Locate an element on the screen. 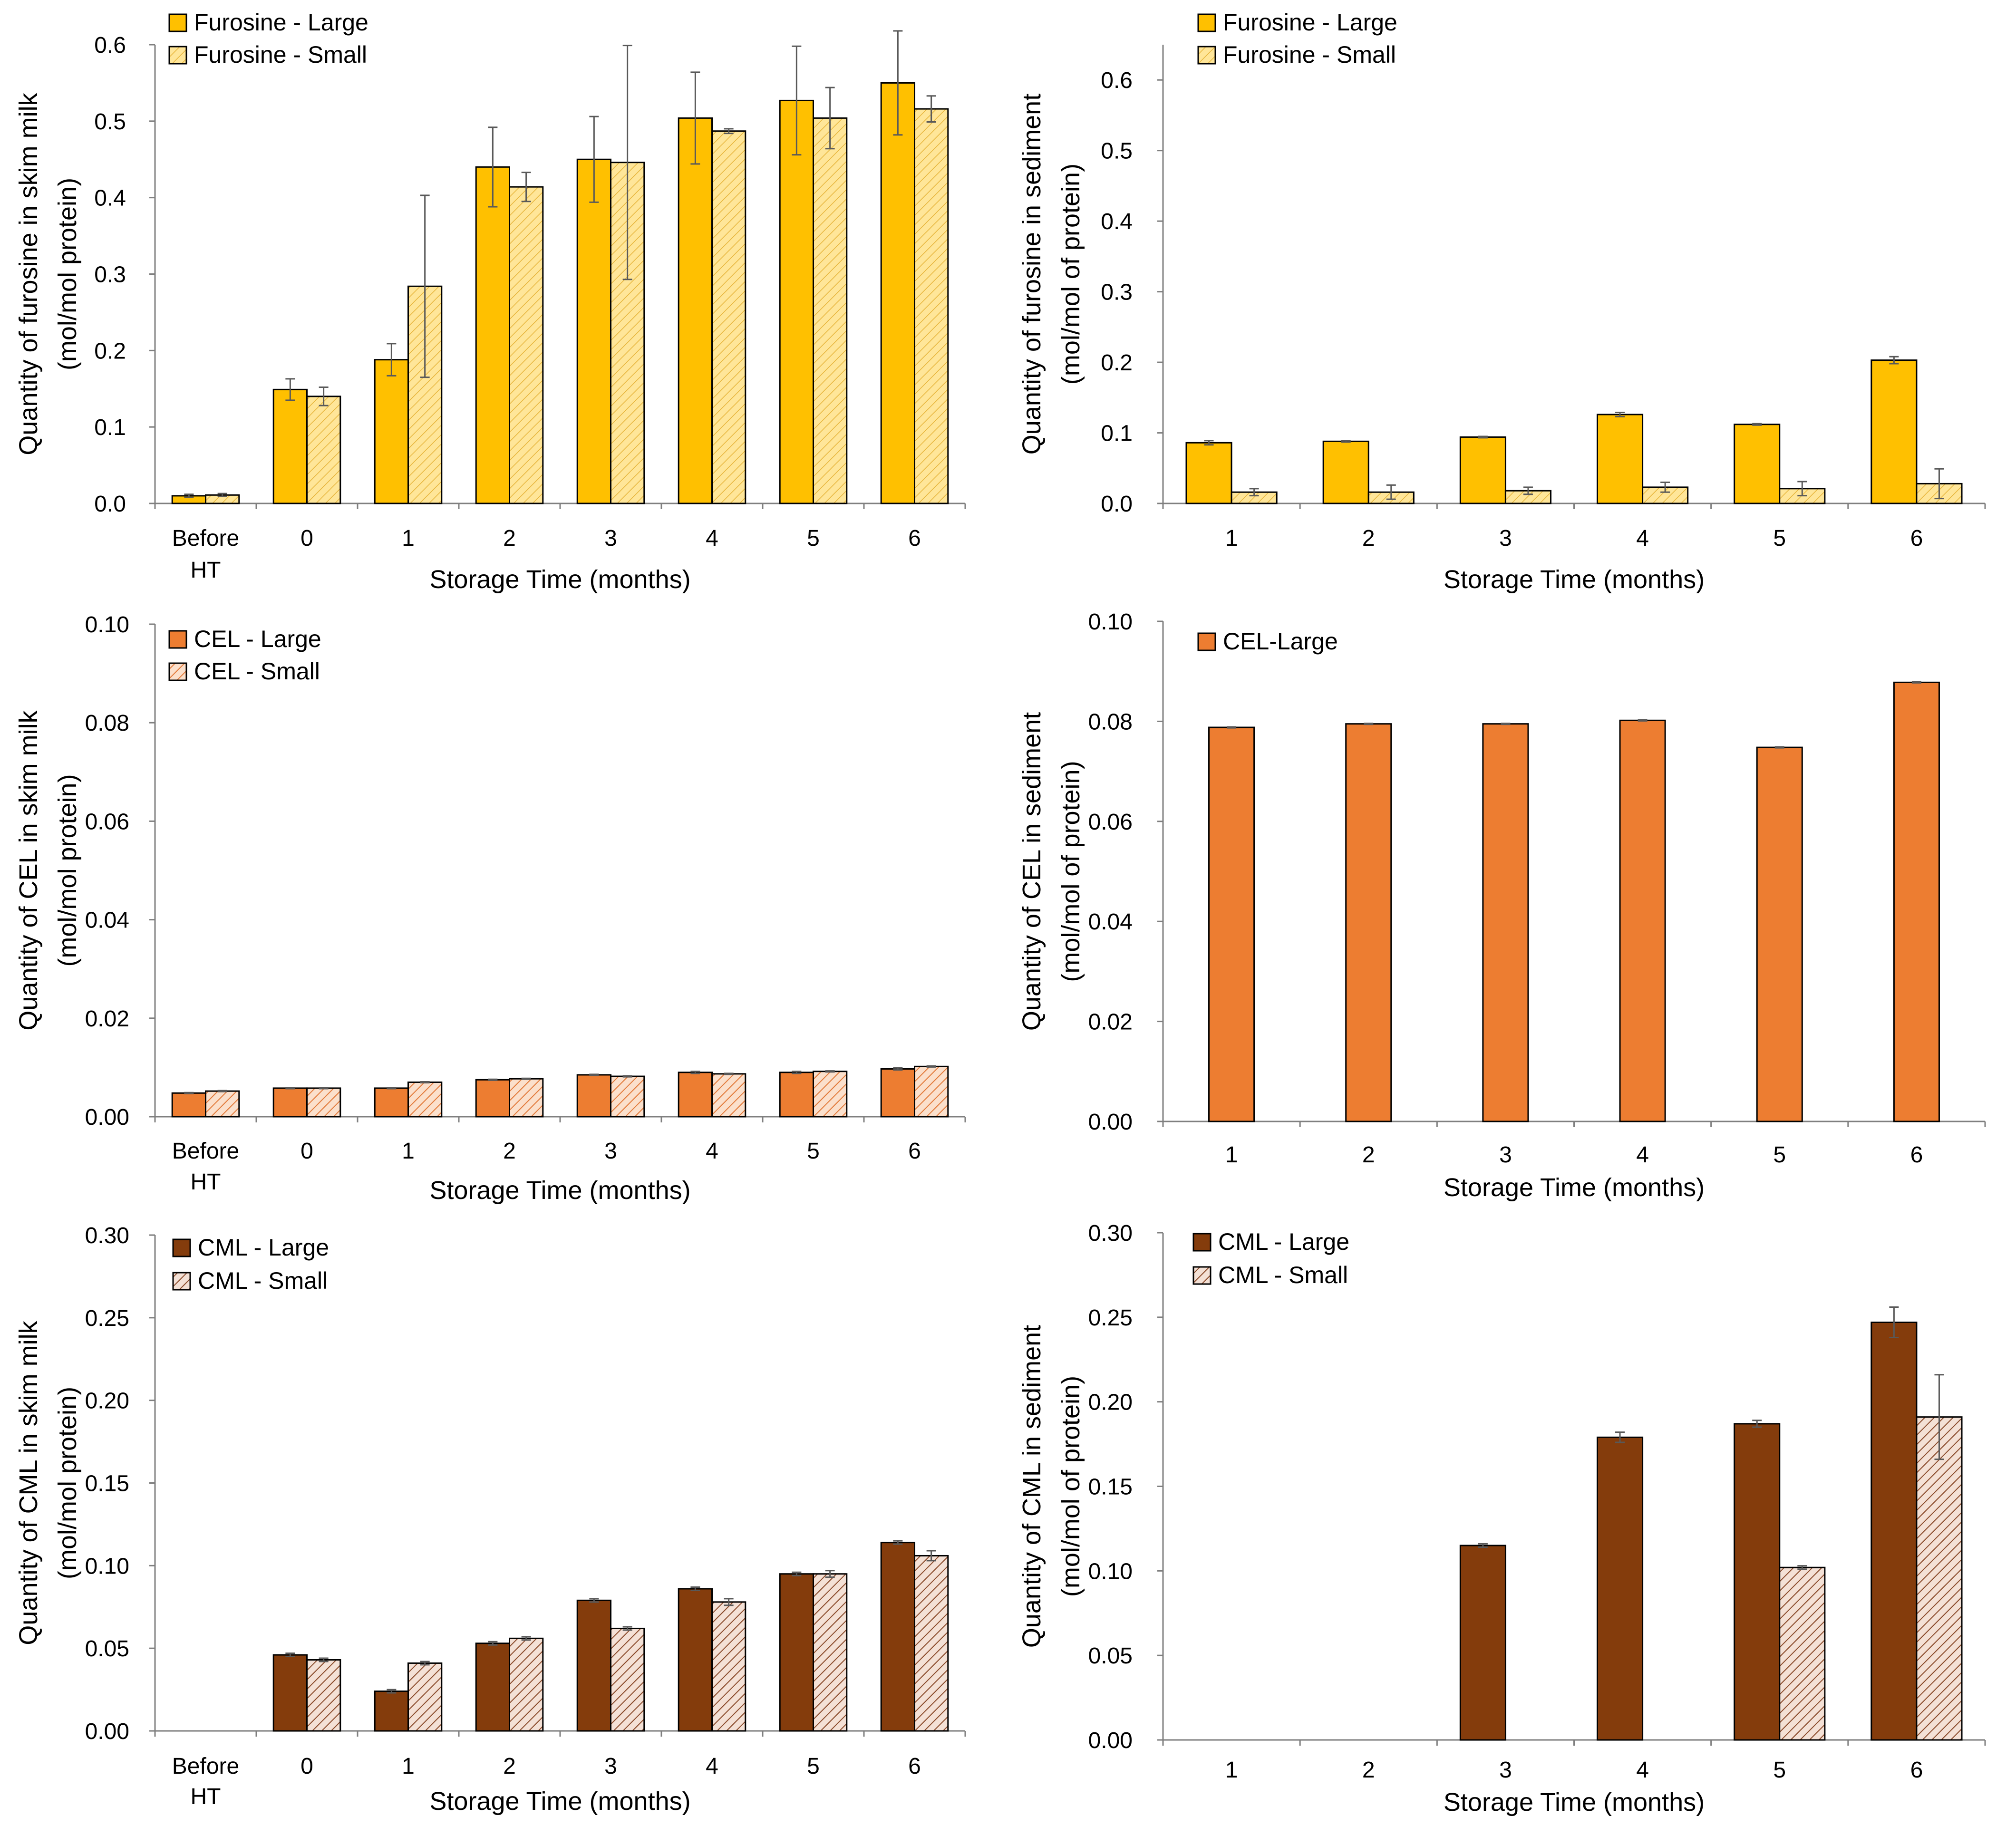 Image resolution: width=2016 pixels, height=1826 pixels. y-tick-label: 0.06 is located at coordinates (1111, 823).